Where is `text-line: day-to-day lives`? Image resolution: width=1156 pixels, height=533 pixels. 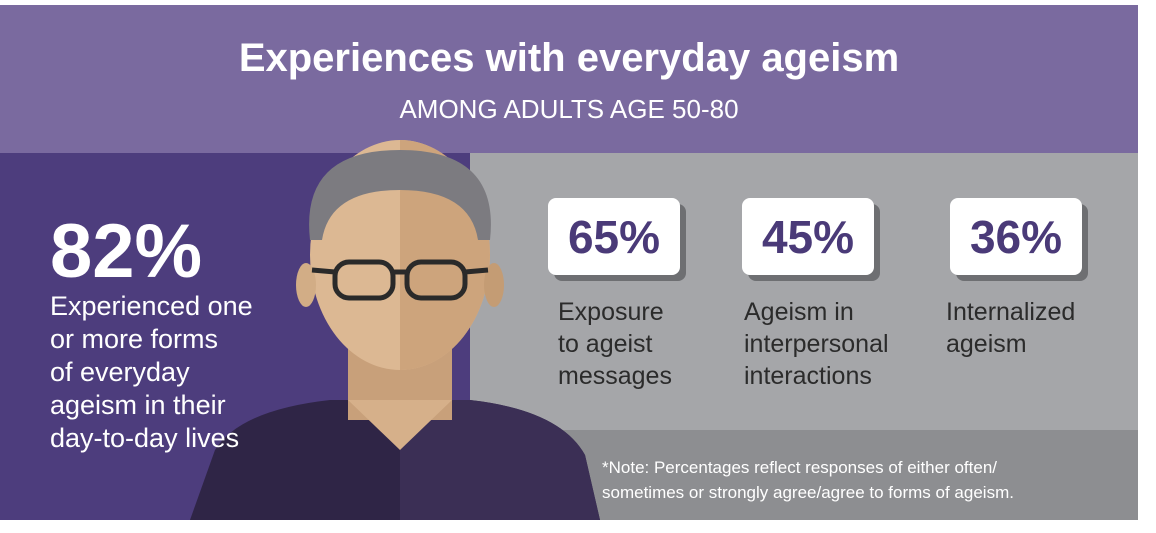 text-line: day-to-day lives is located at coordinates (145, 438).